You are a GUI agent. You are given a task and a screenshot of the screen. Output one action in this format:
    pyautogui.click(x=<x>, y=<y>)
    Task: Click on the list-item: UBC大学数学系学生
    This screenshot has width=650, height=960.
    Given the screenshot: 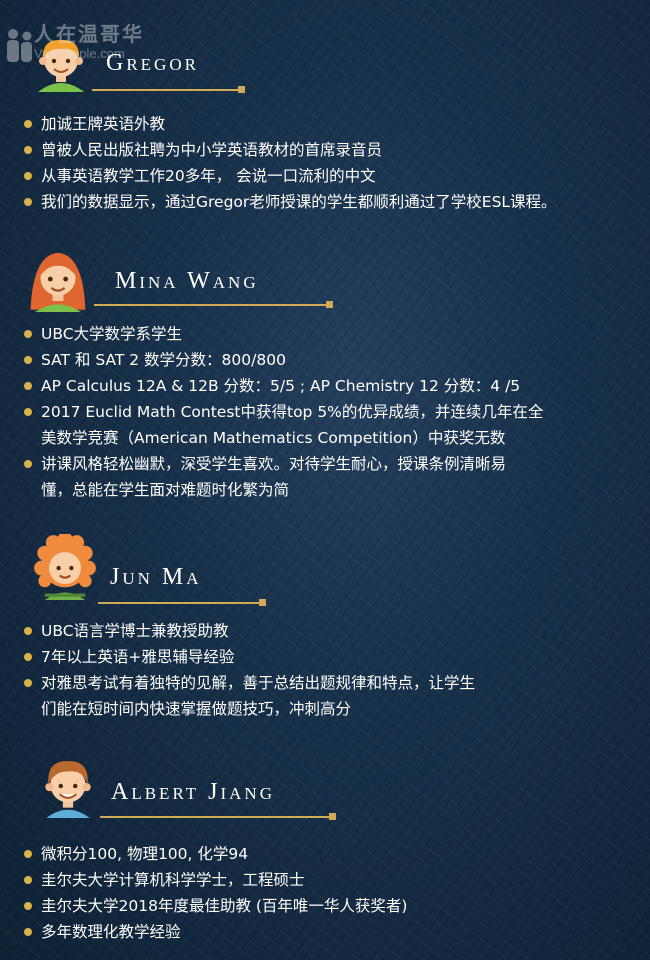 What is the action you would take?
    pyautogui.click(x=329, y=334)
    